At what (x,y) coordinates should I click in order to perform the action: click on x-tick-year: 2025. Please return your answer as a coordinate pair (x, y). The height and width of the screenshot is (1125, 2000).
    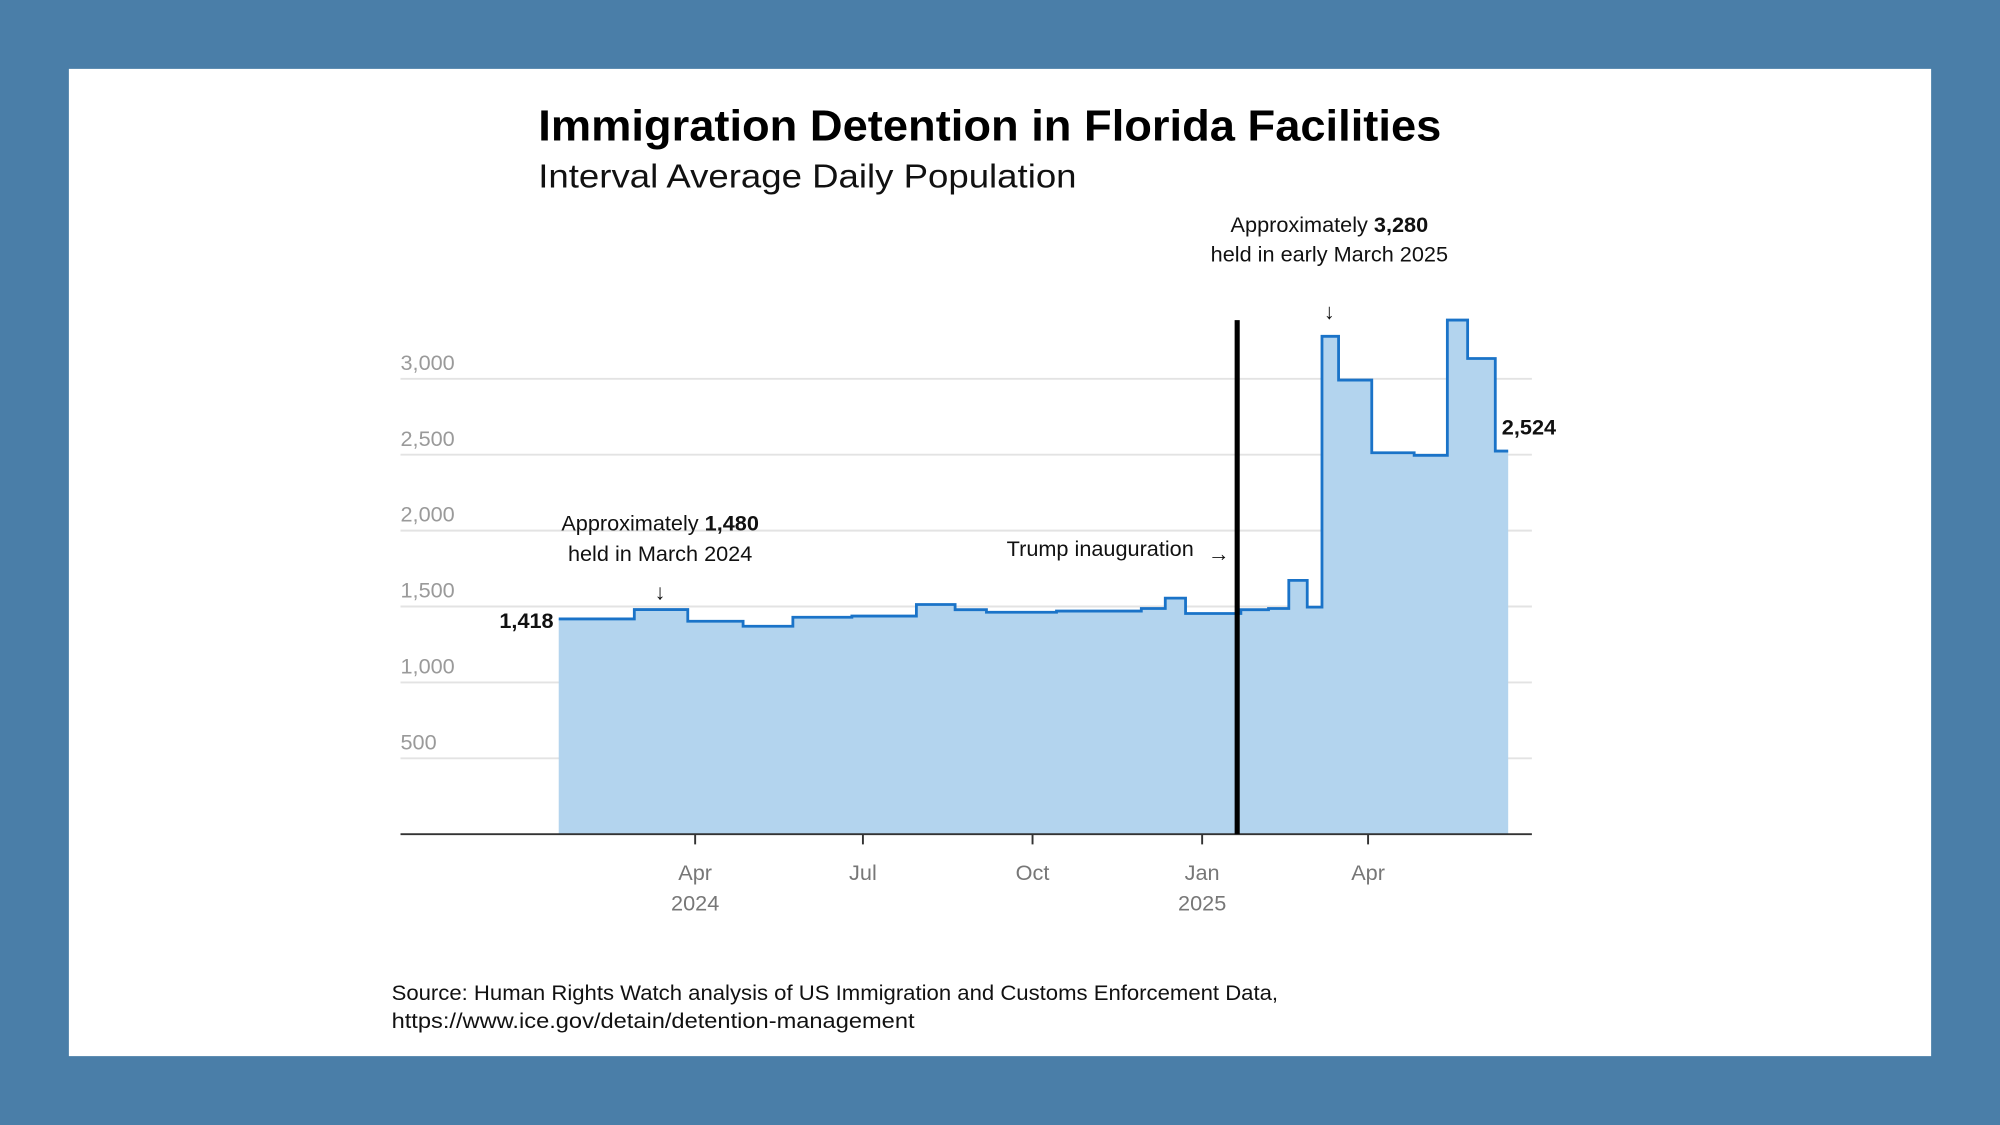
    Looking at the image, I should click on (1202, 903).